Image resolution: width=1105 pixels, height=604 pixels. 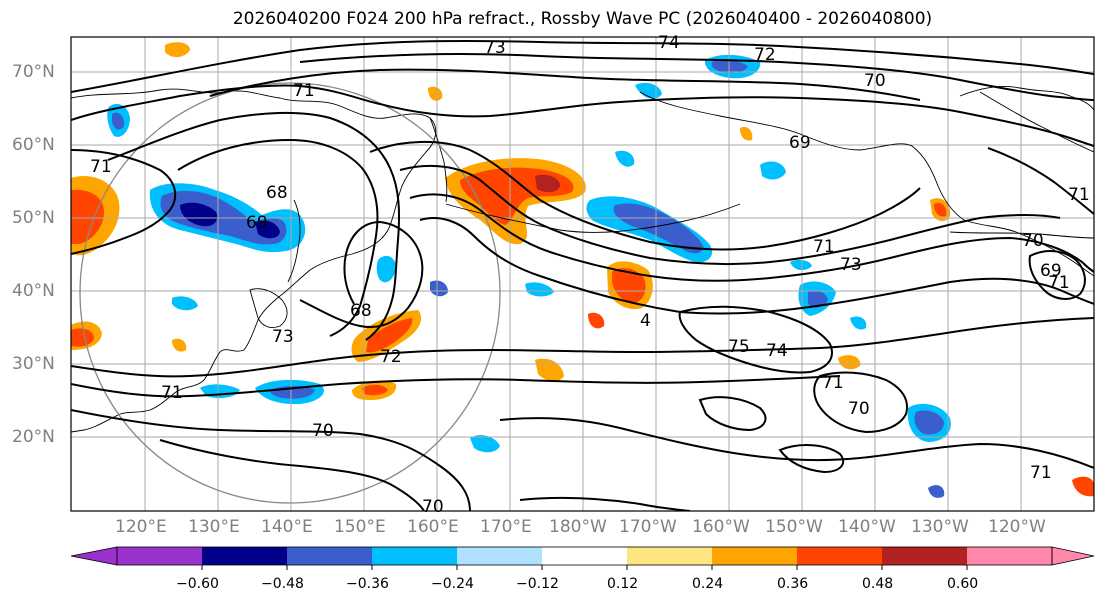 What do you see at coordinates (277, 193) in the screenshot?
I see `contour-label: 68` at bounding box center [277, 193].